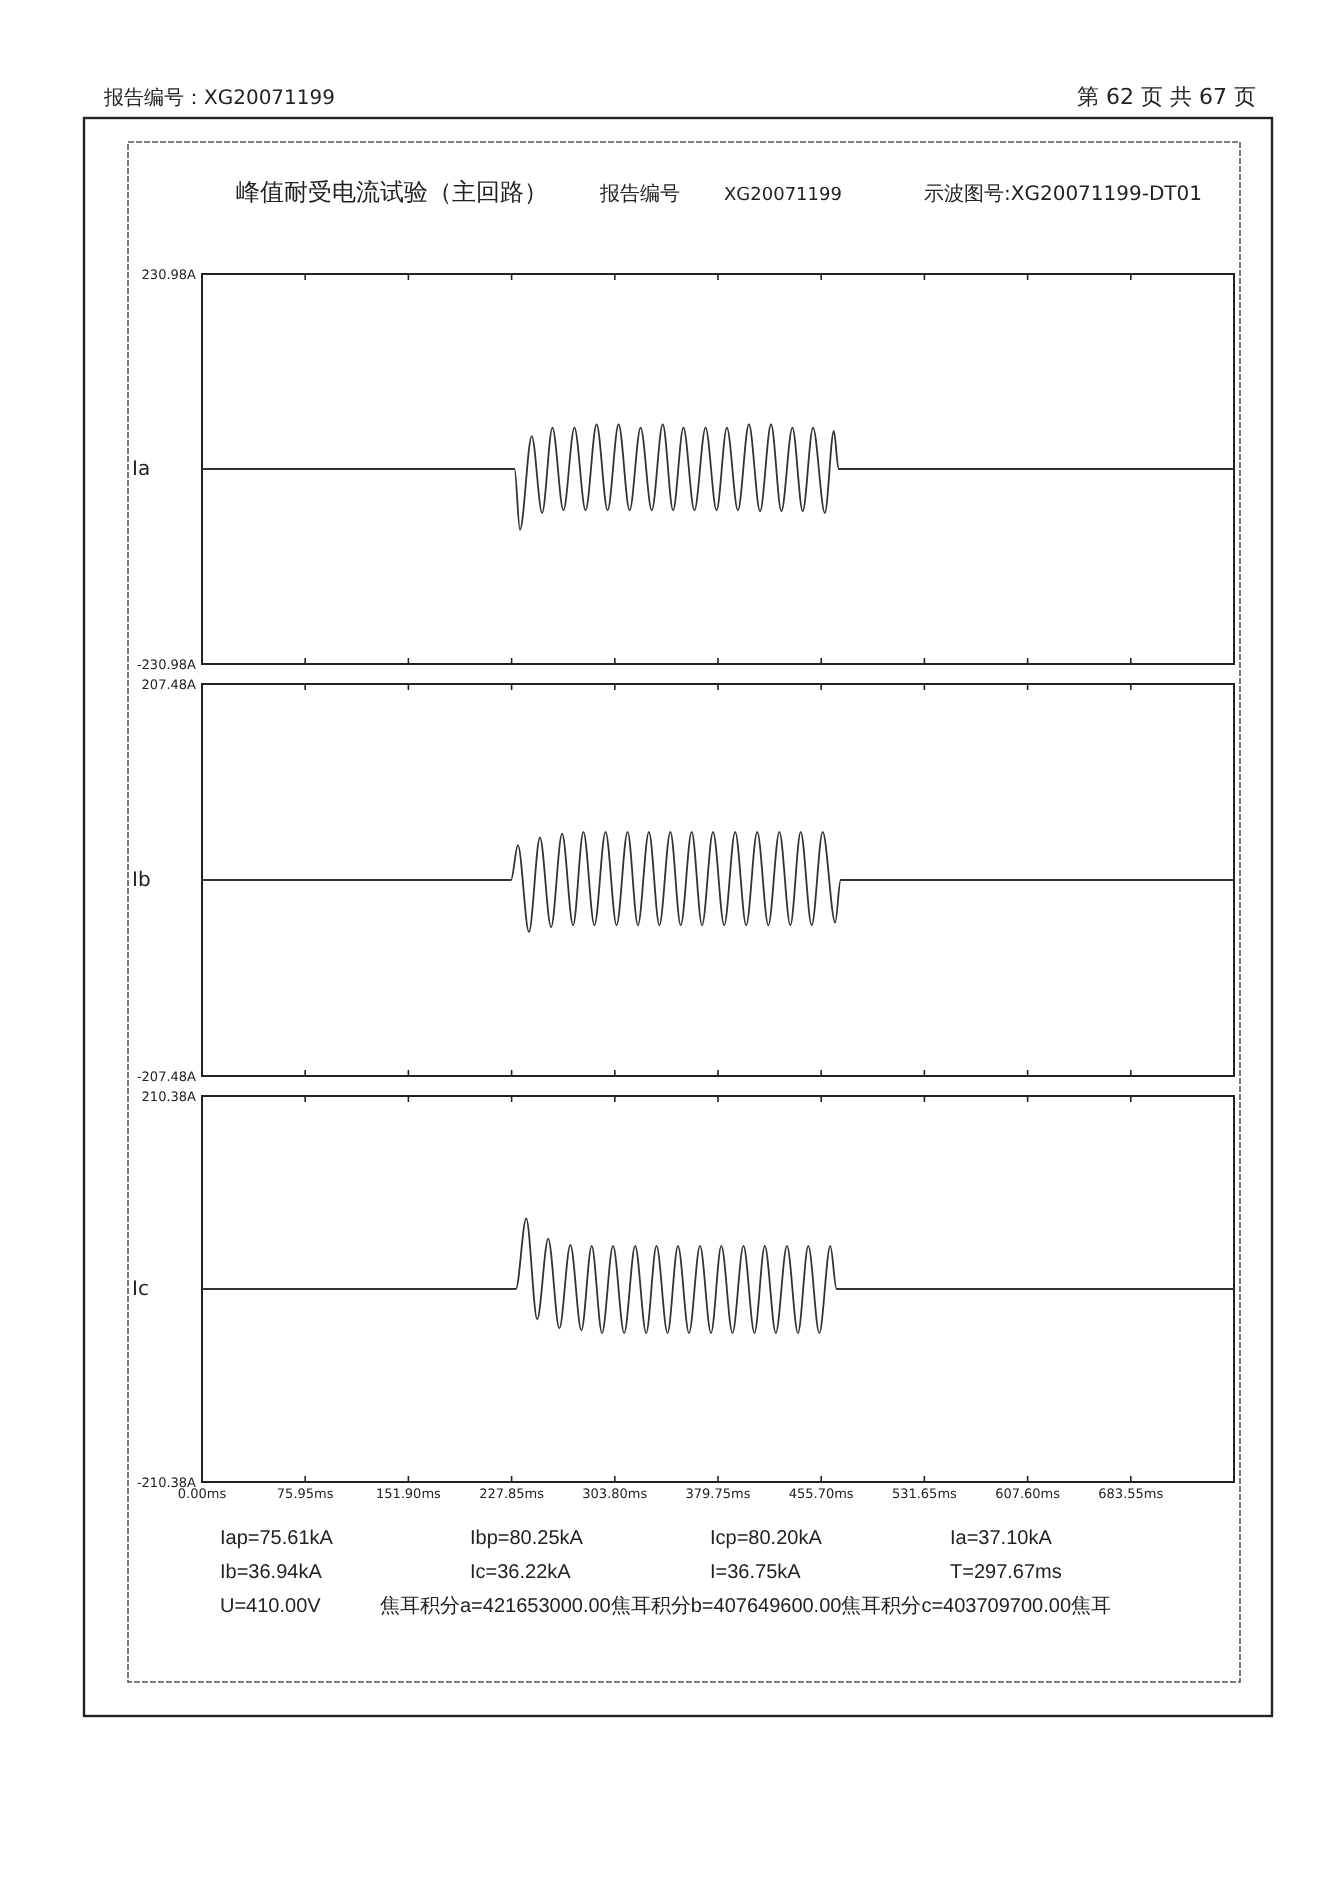 The width and height of the screenshot is (1332, 1884). What do you see at coordinates (1006, 1573) in the screenshot?
I see `text: T=297.67ms` at bounding box center [1006, 1573].